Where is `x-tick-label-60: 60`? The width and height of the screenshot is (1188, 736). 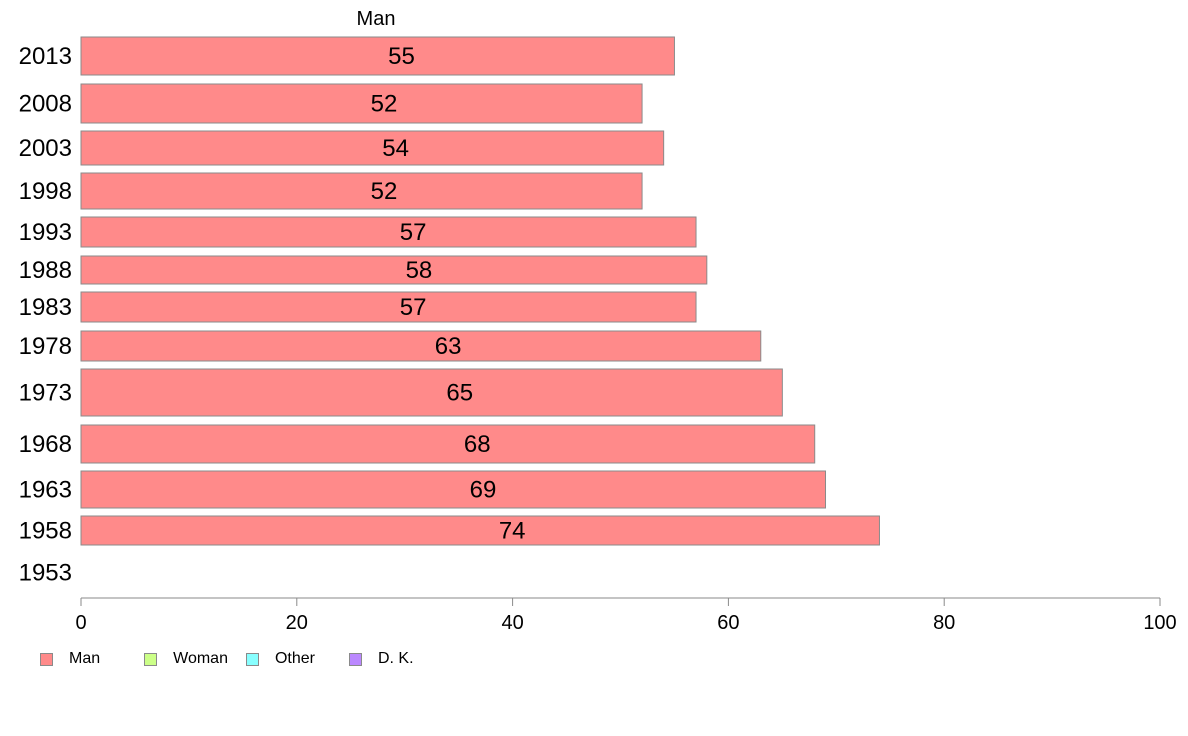 x-tick-label-60: 60 is located at coordinates (728, 623).